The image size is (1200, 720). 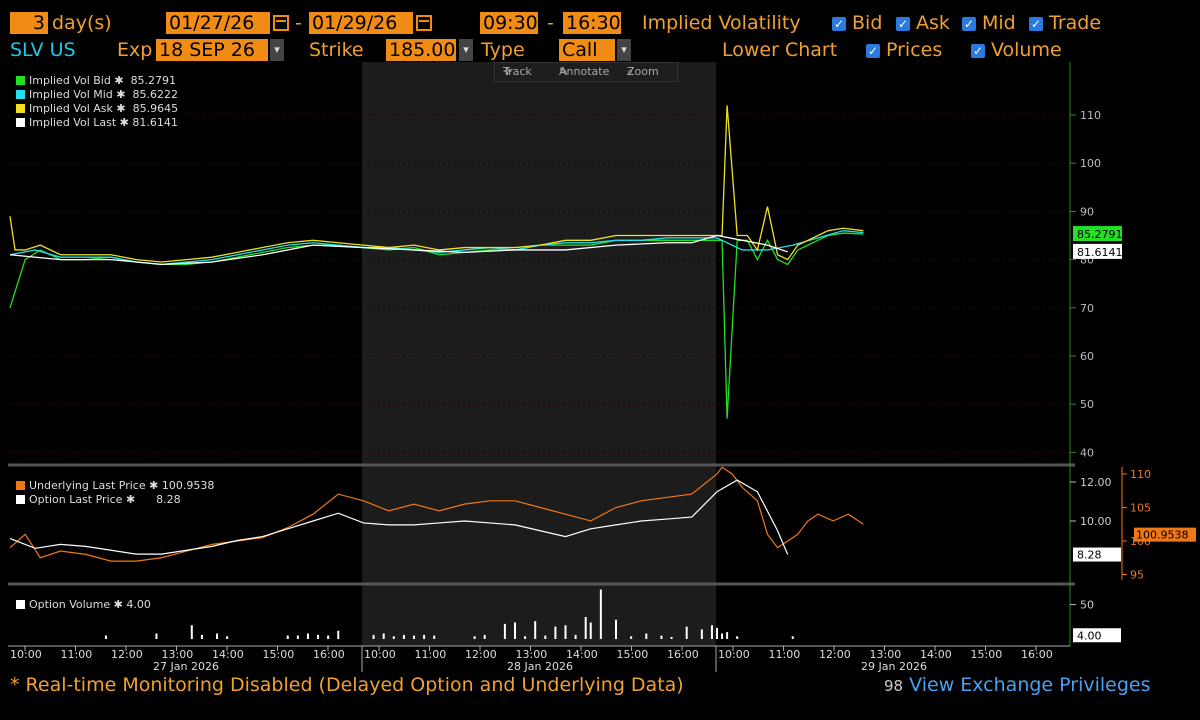 I want to click on end-calendar-icon, so click(x=424, y=23).